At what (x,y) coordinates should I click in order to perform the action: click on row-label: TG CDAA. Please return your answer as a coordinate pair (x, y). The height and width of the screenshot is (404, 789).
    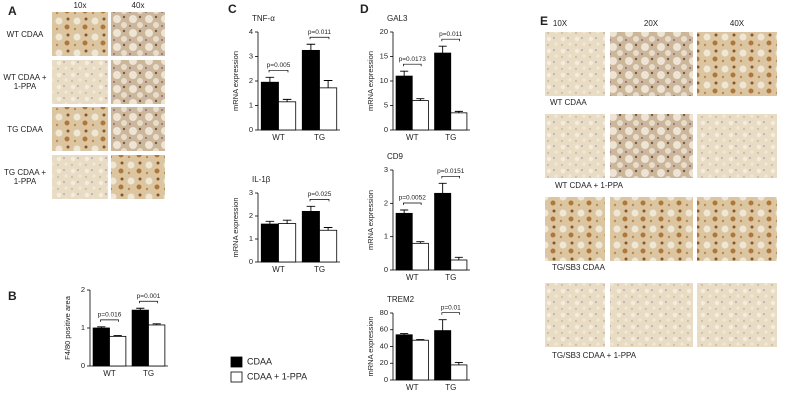
    Looking at the image, I should click on (25, 129).